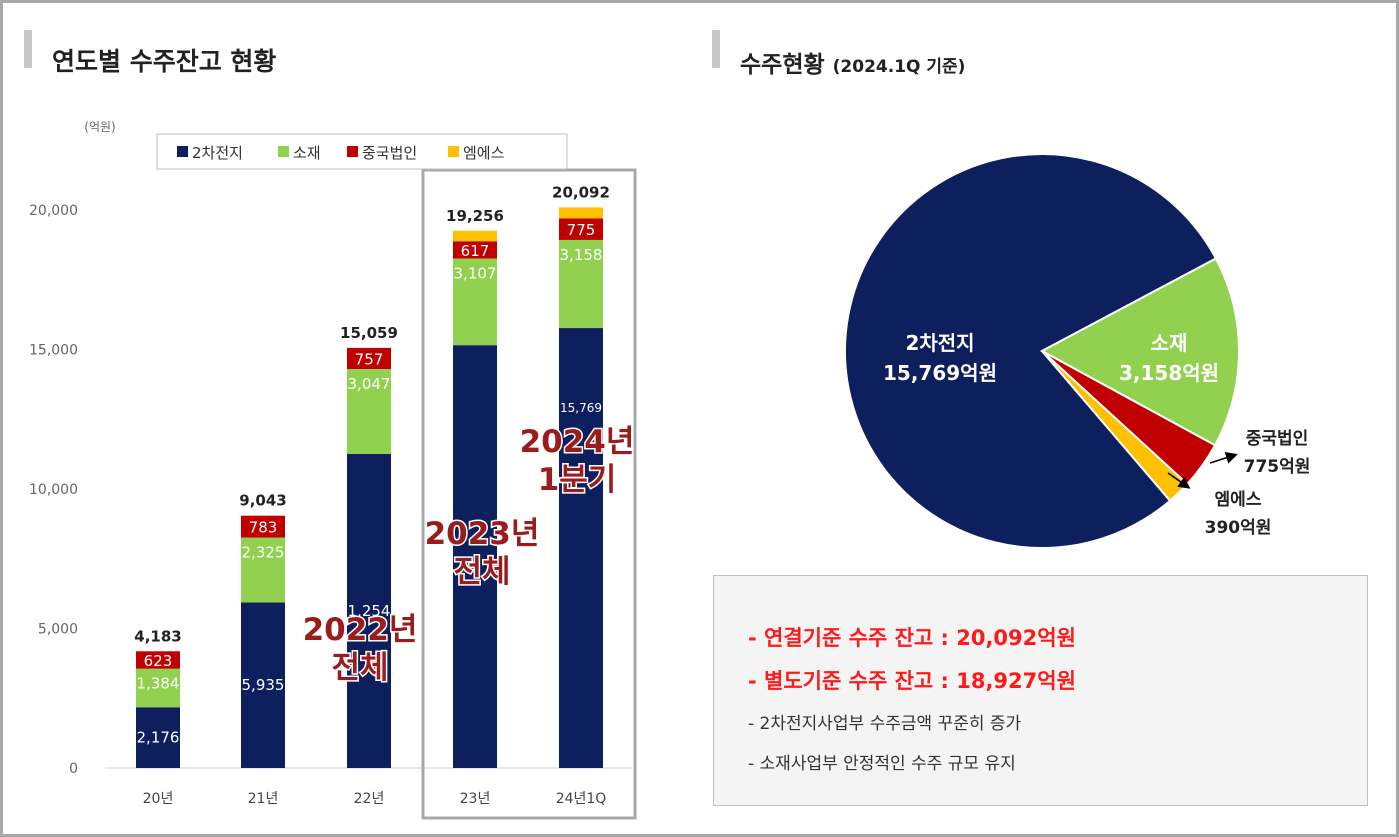  What do you see at coordinates (577, 442) in the screenshot?
I see `bar-annotation: 2024년` at bounding box center [577, 442].